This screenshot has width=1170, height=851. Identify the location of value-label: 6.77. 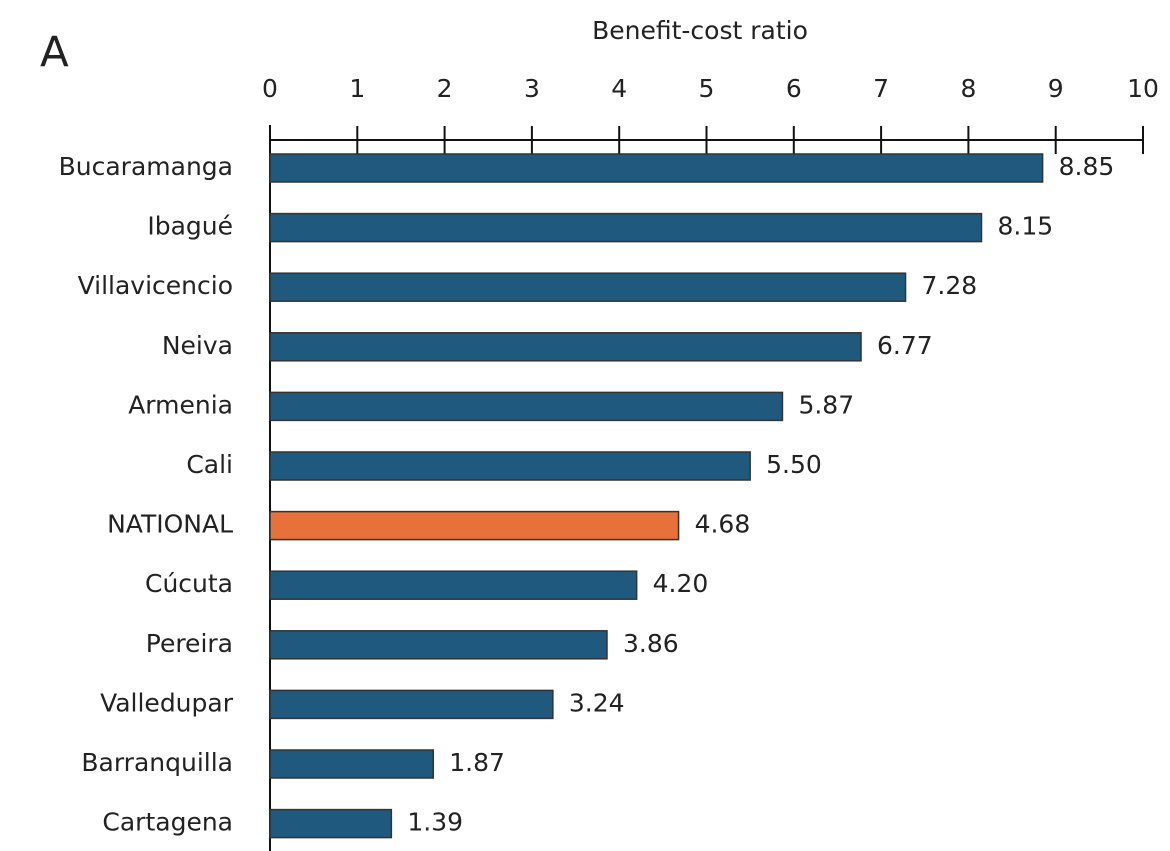
(905, 345).